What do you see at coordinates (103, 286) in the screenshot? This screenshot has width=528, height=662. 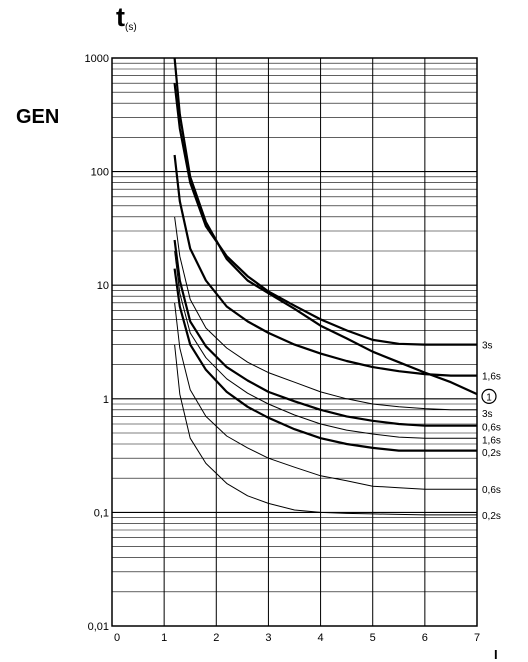 I see `y-tick-label: 10` at bounding box center [103, 286].